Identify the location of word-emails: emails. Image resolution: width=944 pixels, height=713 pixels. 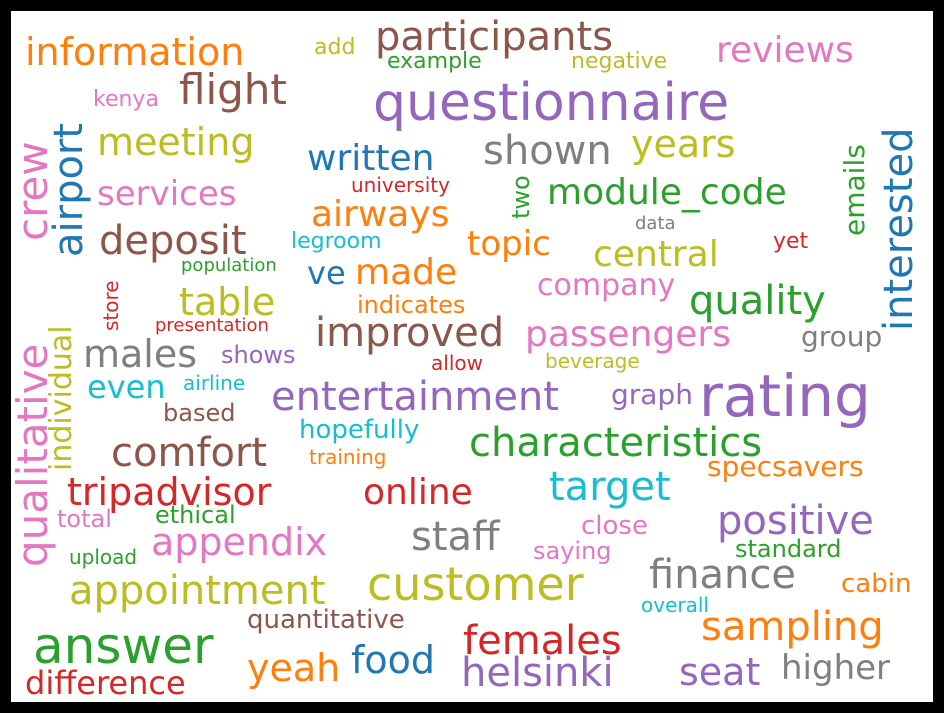
(854, 190).